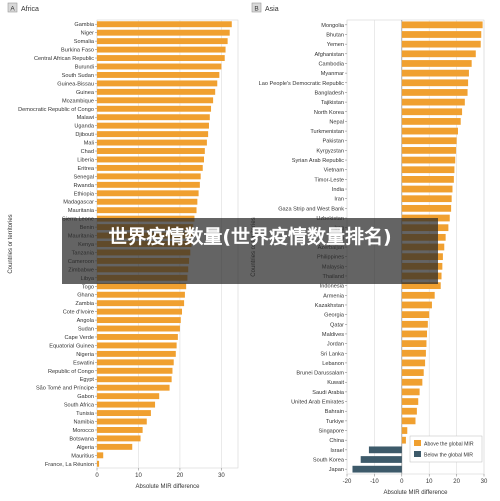 This screenshot has width=500, height=501. What do you see at coordinates (168, 487) in the screenshot?
I see `panel-a-x-axis-label: Absolute MIR difference` at bounding box center [168, 487].